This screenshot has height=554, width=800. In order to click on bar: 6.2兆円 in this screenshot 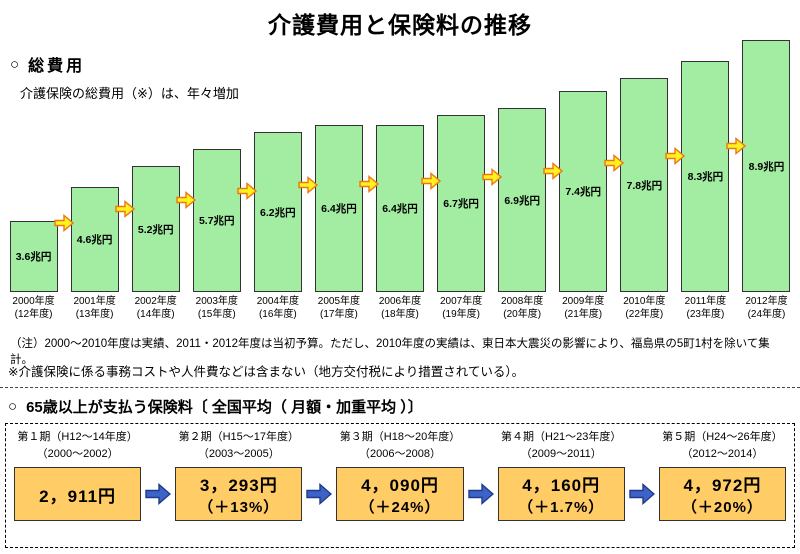, I will do `click(277, 212)`.